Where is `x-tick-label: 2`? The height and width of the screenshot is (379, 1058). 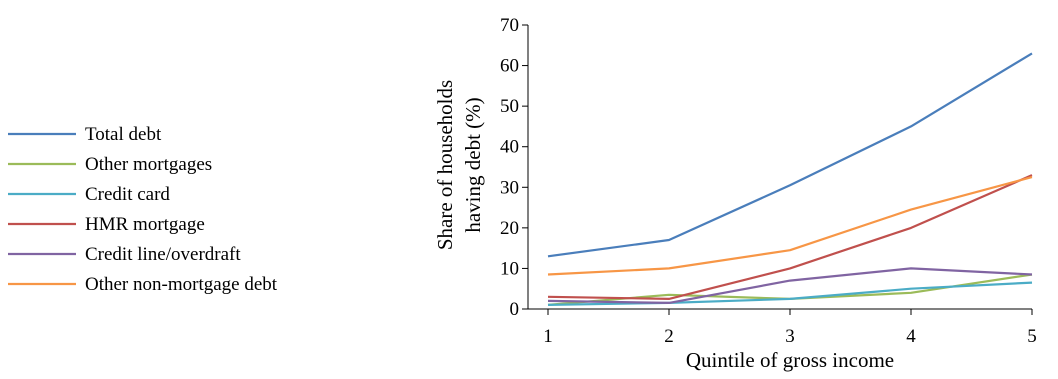 x-tick-label: 2 is located at coordinates (669, 336).